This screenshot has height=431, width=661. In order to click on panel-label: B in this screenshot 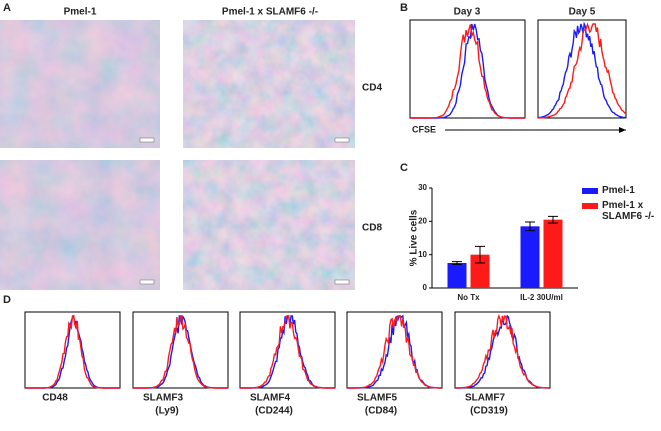, I will do `click(404, 8)`.